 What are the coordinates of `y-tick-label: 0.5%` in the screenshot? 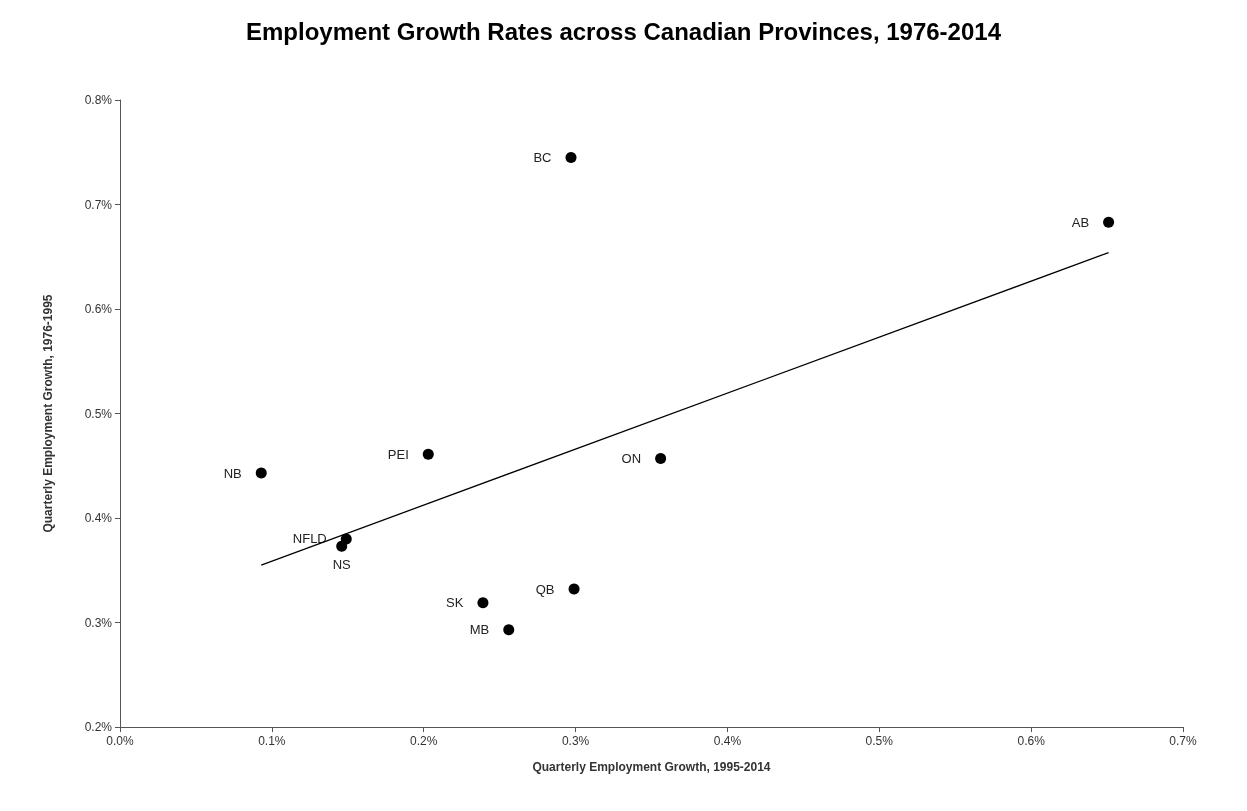 It's located at (98, 413).